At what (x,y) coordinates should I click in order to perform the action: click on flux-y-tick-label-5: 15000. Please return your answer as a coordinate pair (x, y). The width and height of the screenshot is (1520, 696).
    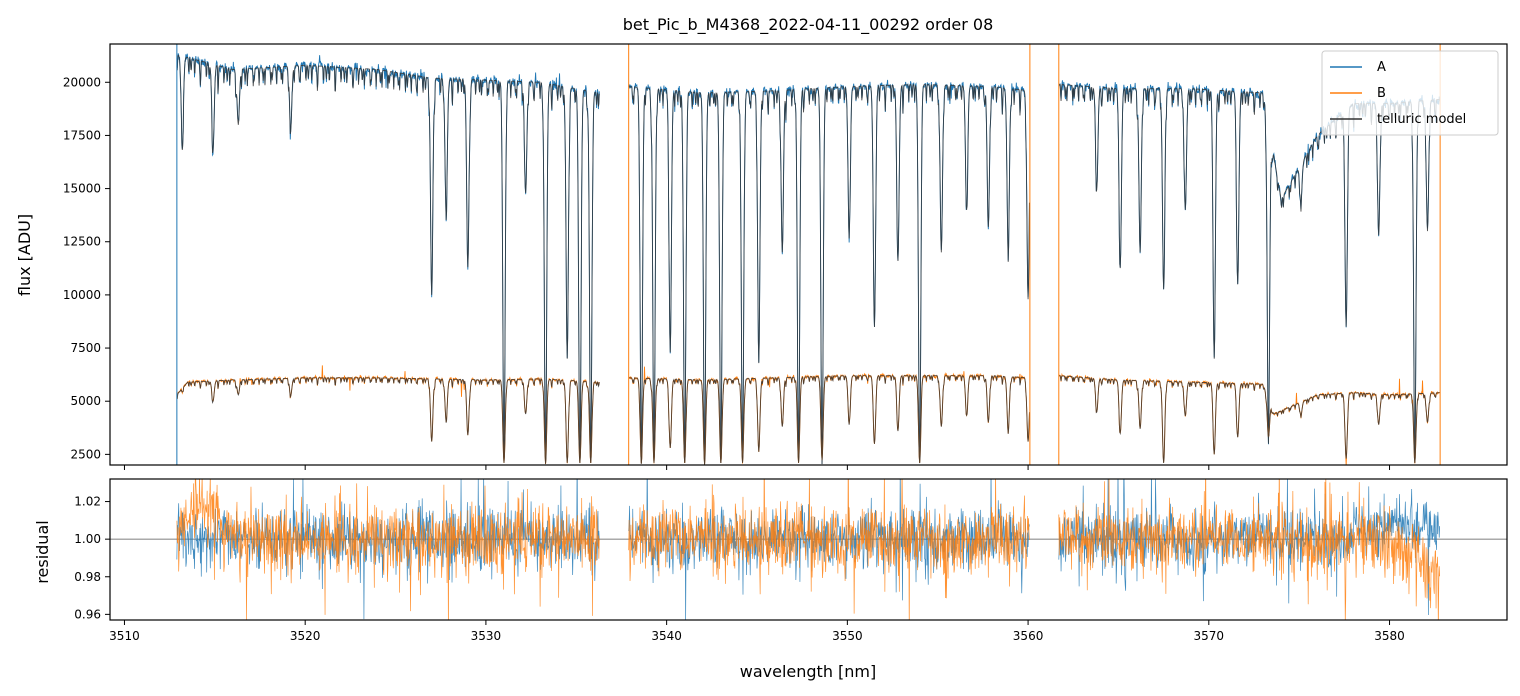
    Looking at the image, I should click on (82, 189).